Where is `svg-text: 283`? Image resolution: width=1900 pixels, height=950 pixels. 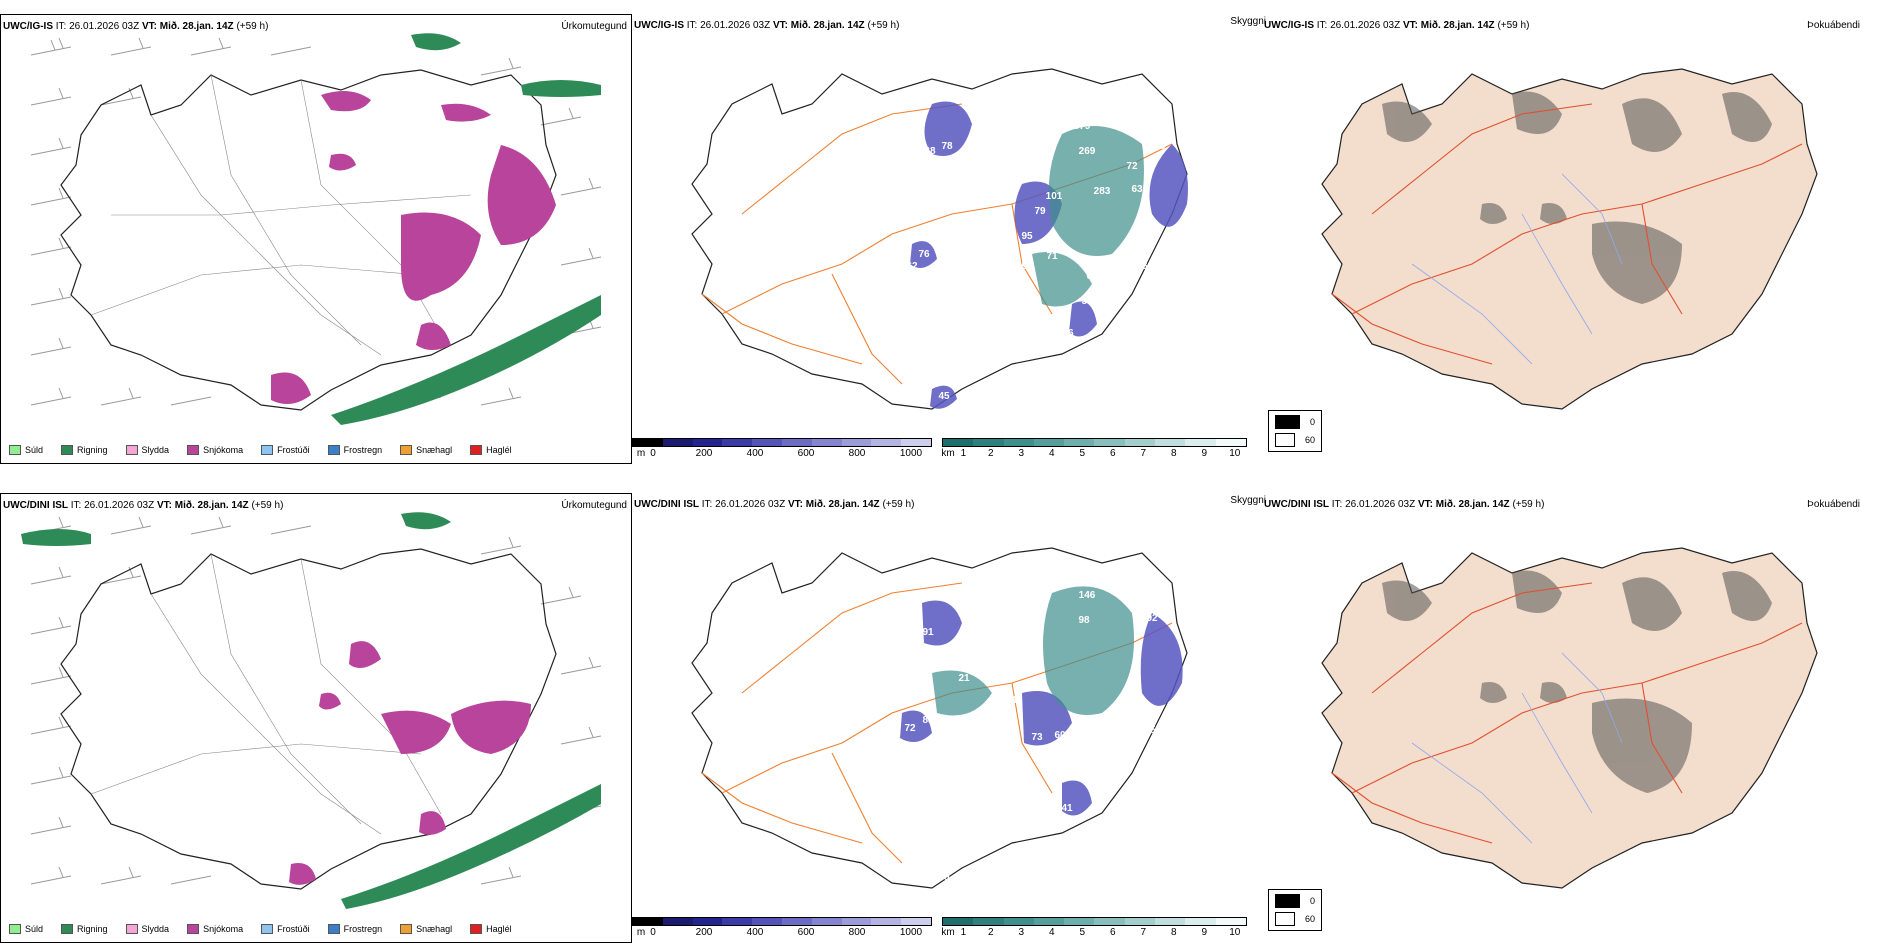
svg-text: 283 is located at coordinates (1102, 191).